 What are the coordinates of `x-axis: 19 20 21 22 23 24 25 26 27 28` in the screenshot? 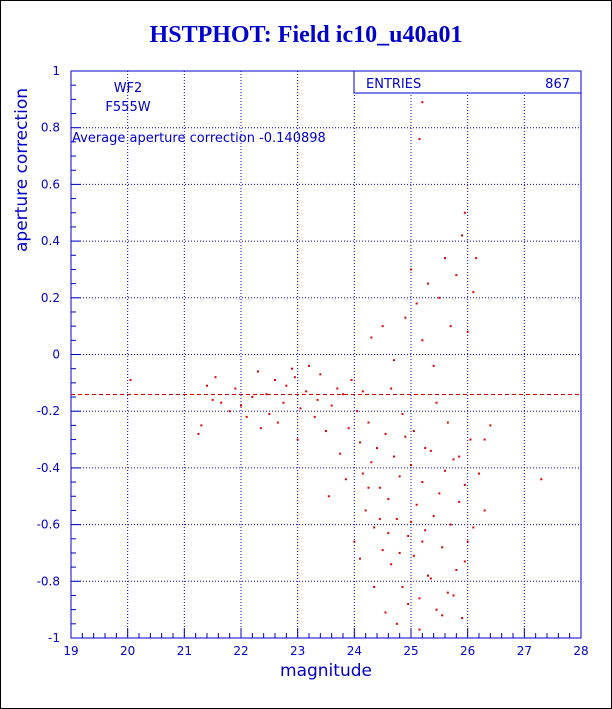 It's located at (326, 643).